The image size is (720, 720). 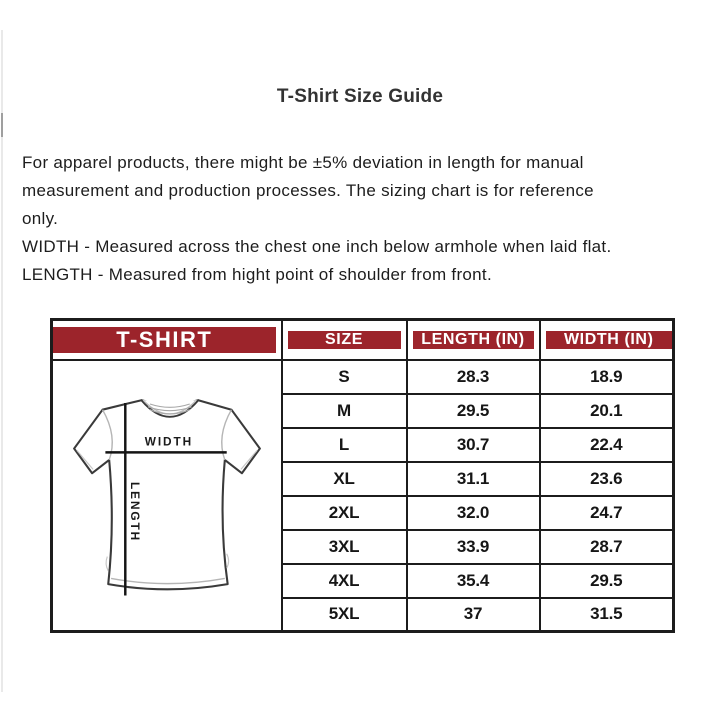 I want to click on width-cell: 23.6, so click(x=606, y=478).